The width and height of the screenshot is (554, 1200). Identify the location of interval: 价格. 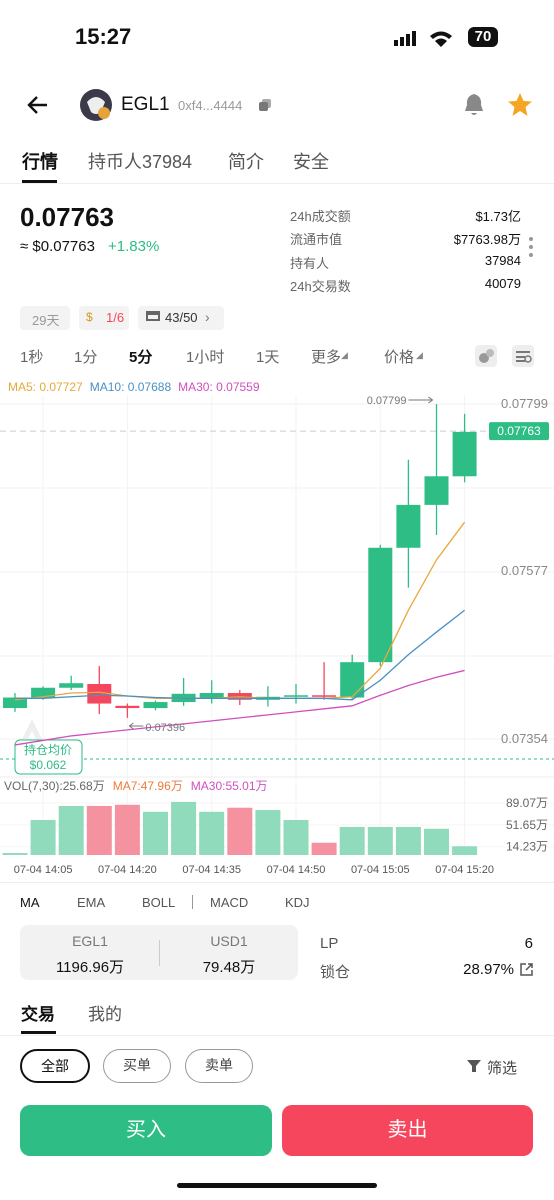
(399, 357).